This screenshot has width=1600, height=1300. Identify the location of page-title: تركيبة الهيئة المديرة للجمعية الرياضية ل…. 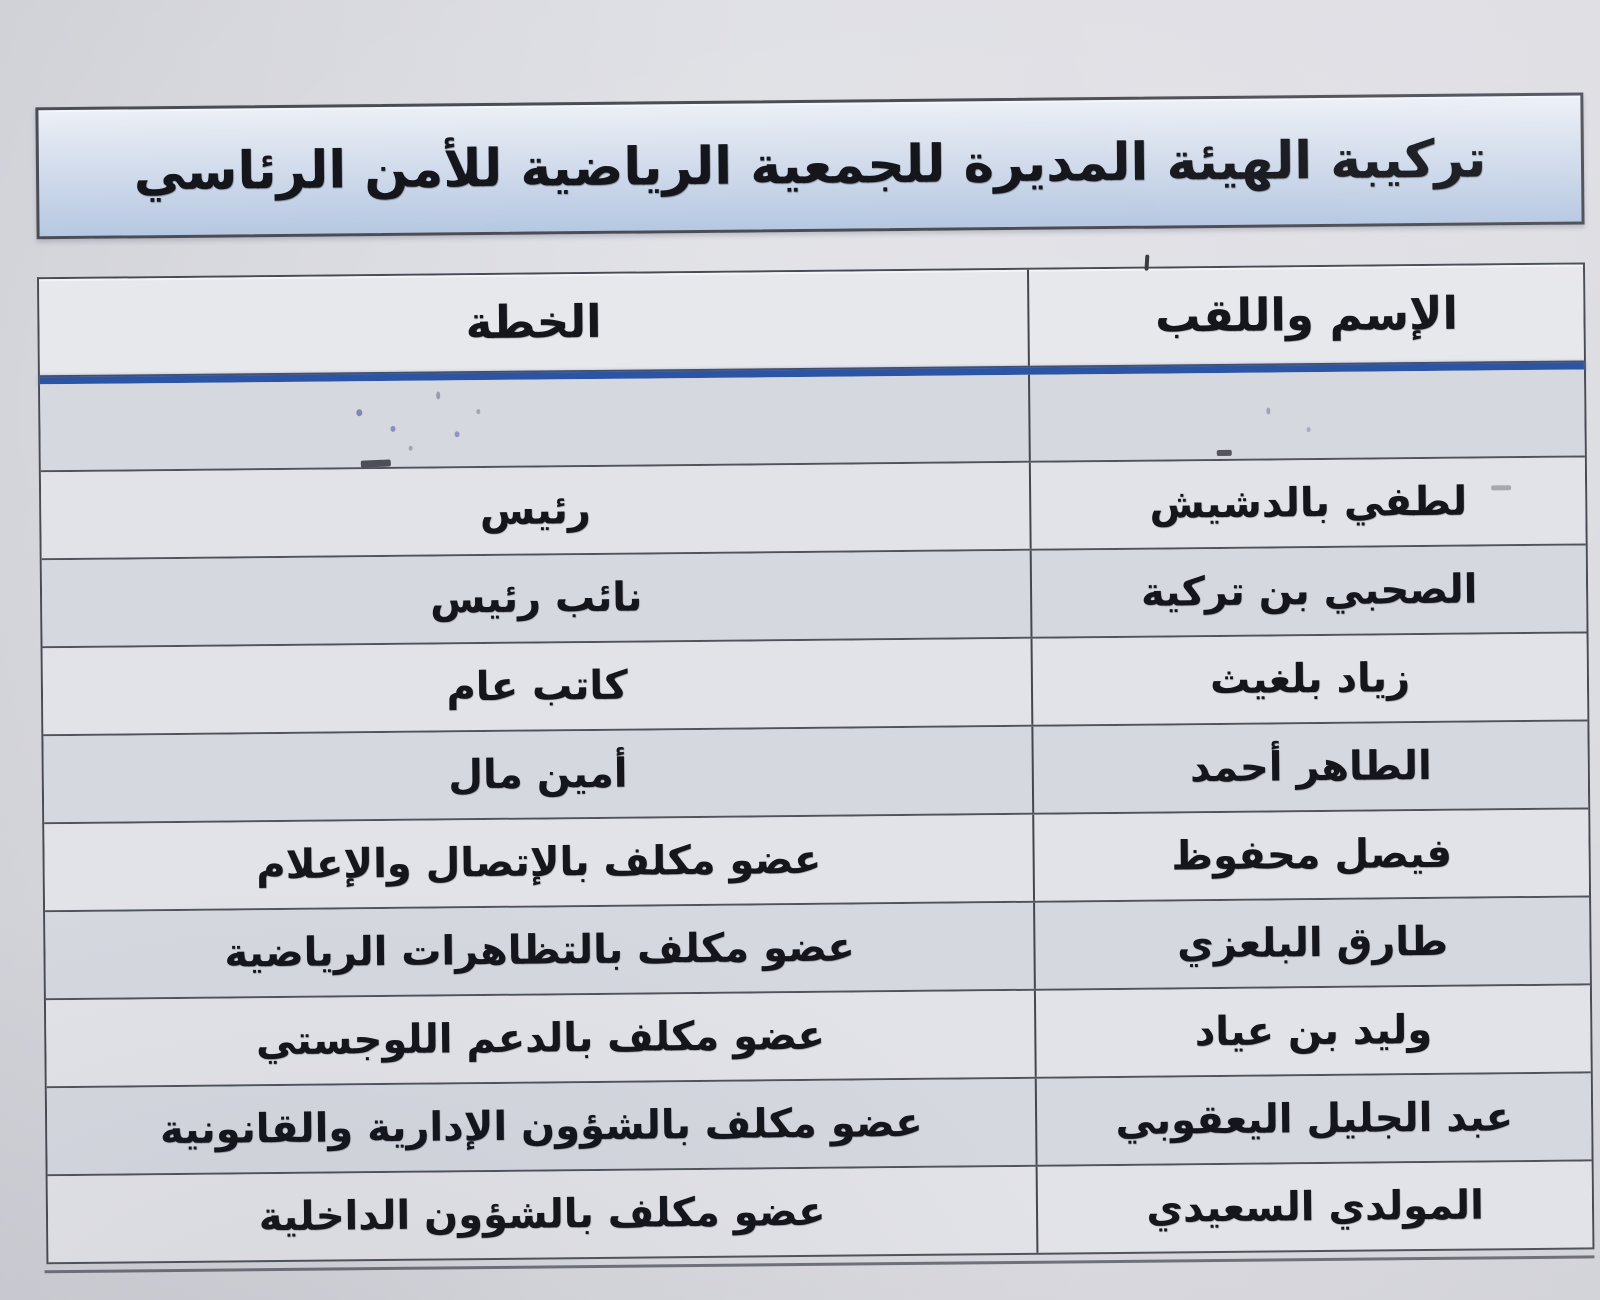
(810, 166).